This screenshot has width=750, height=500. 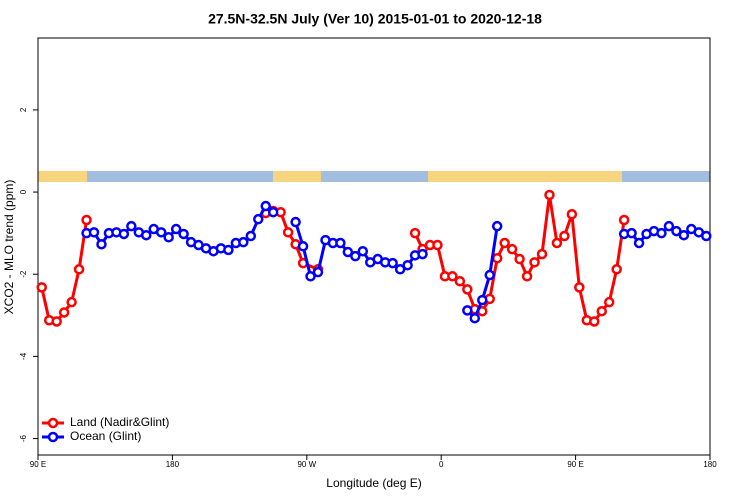 I want to click on y-tick-label: -6, so click(x=23, y=438).